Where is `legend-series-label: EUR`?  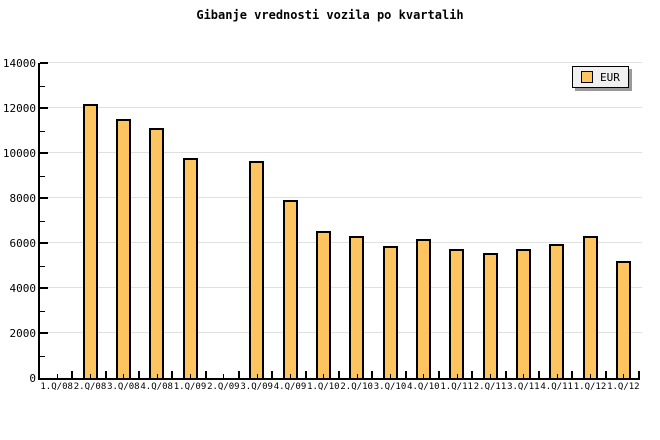
legend-series-label: EUR is located at coordinates (610, 77).